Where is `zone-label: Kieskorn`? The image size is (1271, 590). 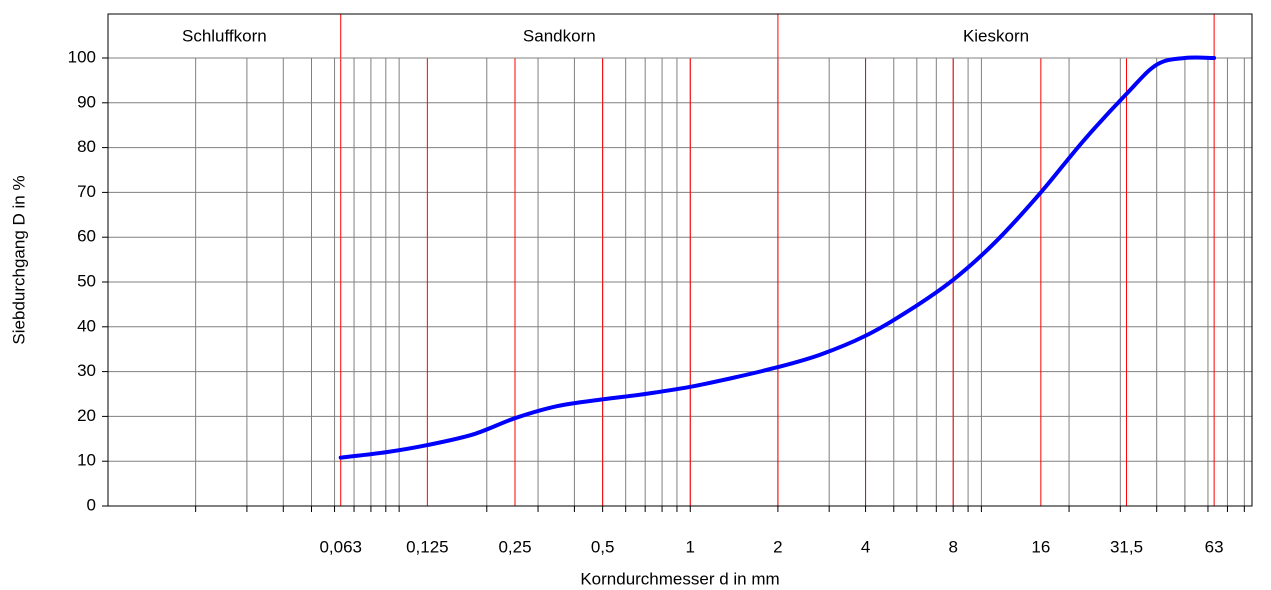
zone-label: Kieskorn is located at coordinates (996, 35).